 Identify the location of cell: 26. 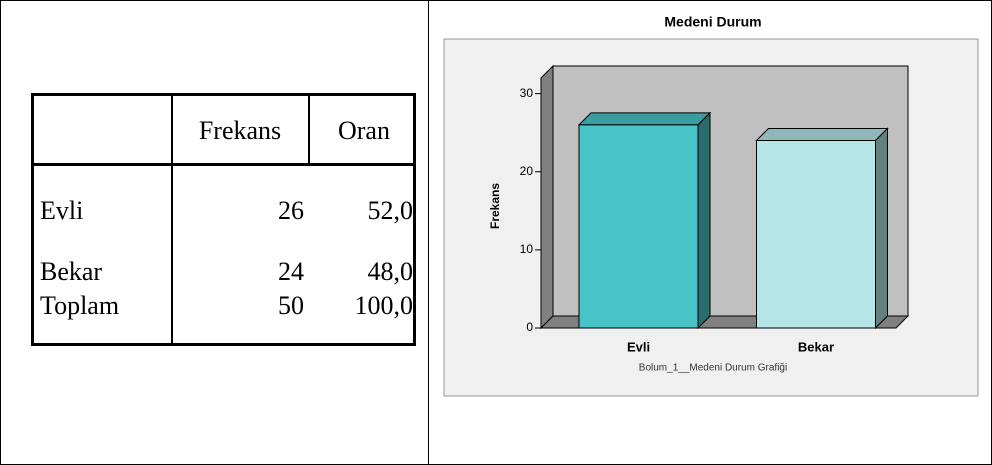
(291, 210).